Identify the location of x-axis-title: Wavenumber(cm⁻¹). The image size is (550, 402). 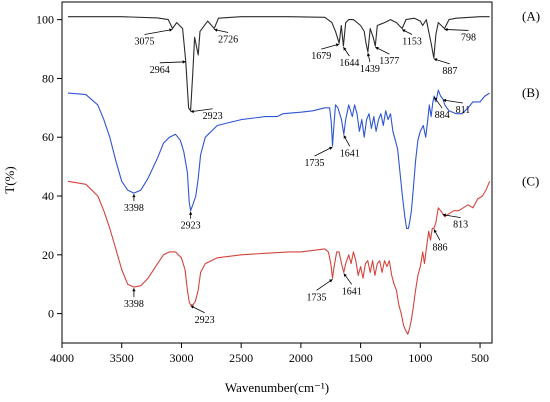
(277, 387).